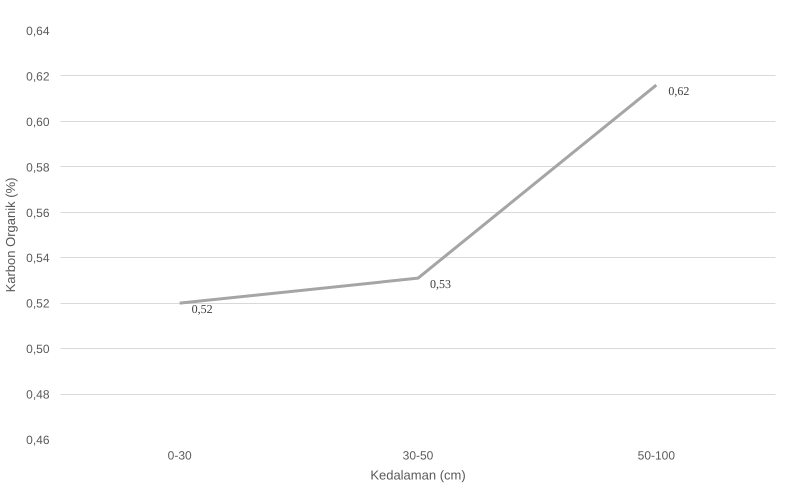 This screenshot has height=490, width=807. Describe the element at coordinates (38, 395) in the screenshot. I see `y-tick-label: 0,48` at that location.